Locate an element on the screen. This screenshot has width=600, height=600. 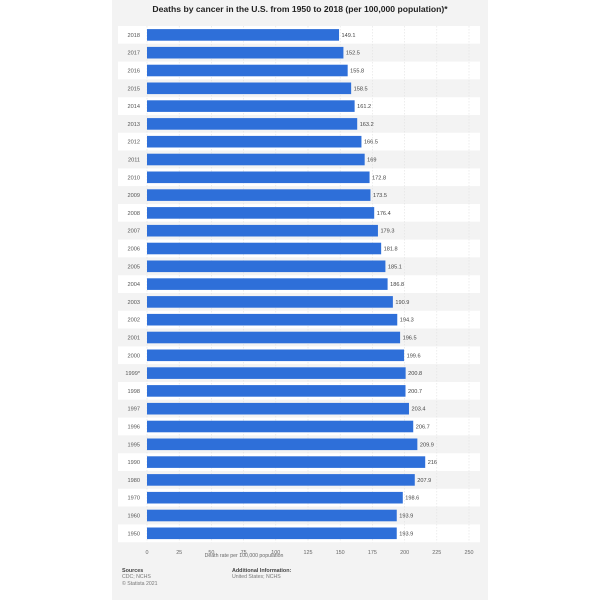
category-label: 1970 is located at coordinates (134, 499).